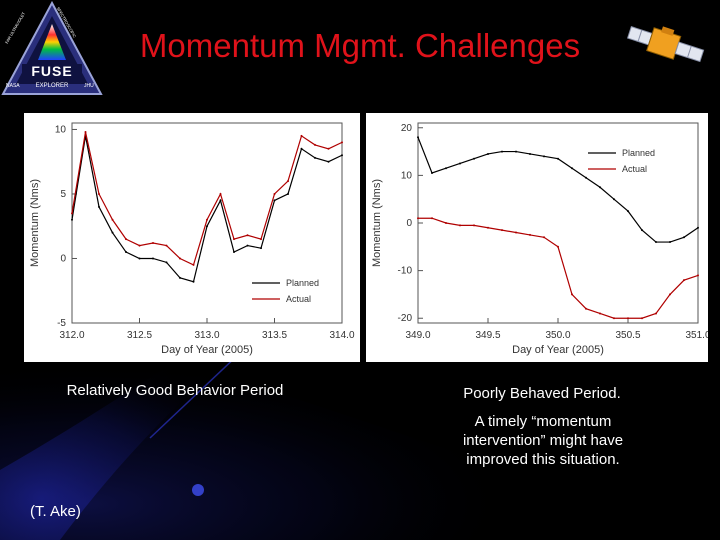  What do you see at coordinates (407, 175) in the screenshot?
I see `y-tick-label: 10` at bounding box center [407, 175].